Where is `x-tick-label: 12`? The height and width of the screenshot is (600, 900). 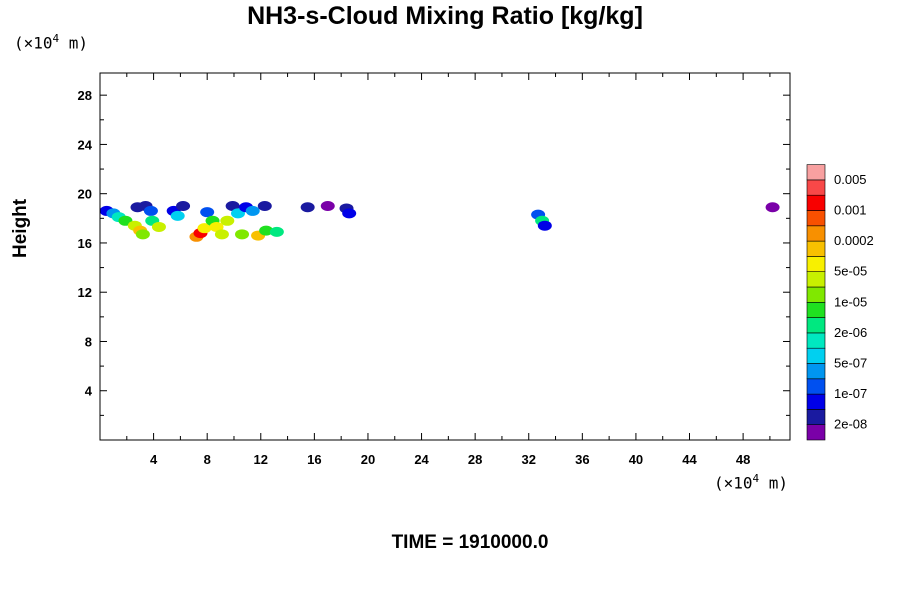 x-tick-label: 12 is located at coordinates (261, 459).